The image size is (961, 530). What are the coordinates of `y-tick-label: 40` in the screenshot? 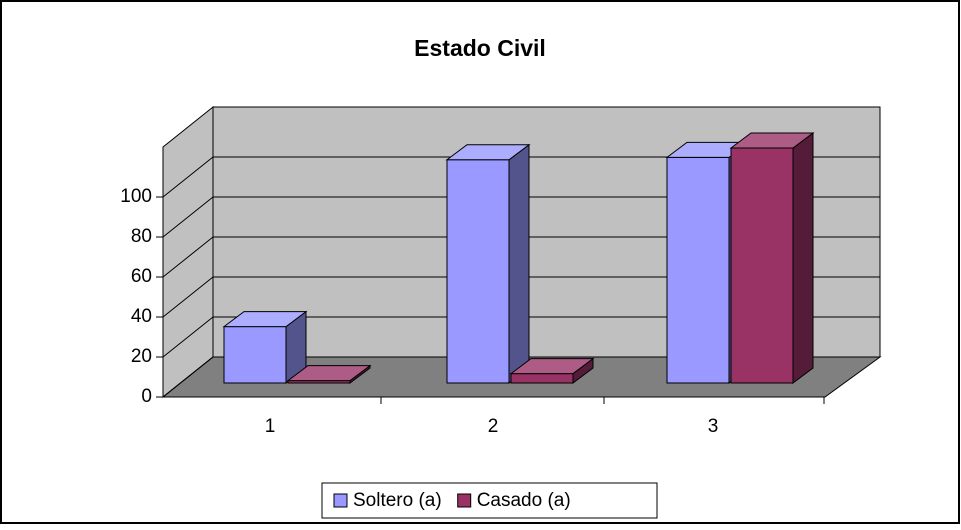 It's located at (141, 316).